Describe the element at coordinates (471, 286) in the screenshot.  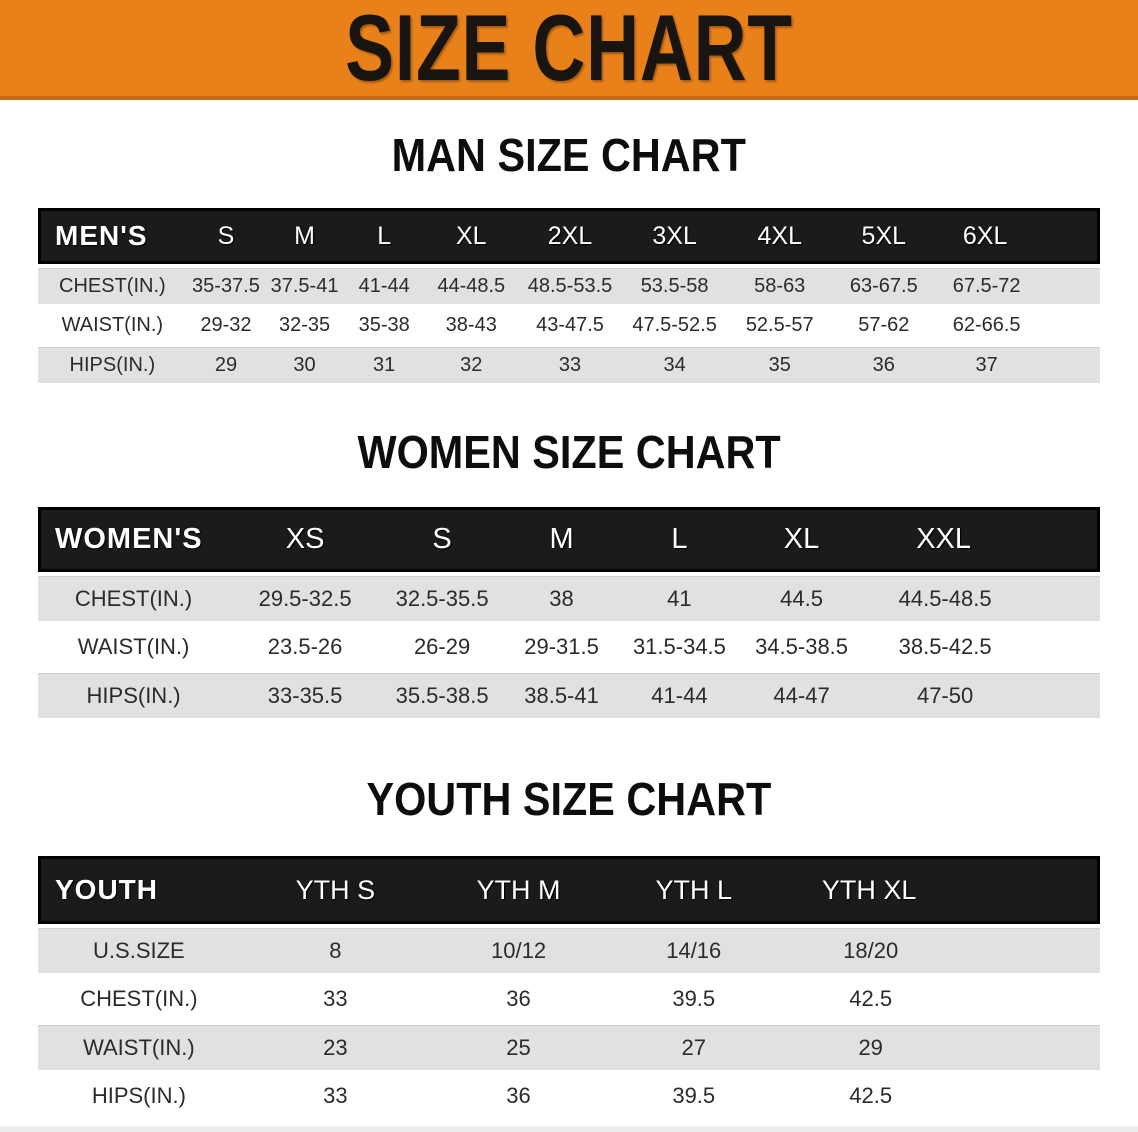
I see `measure-value: 44-48.5` at that location.